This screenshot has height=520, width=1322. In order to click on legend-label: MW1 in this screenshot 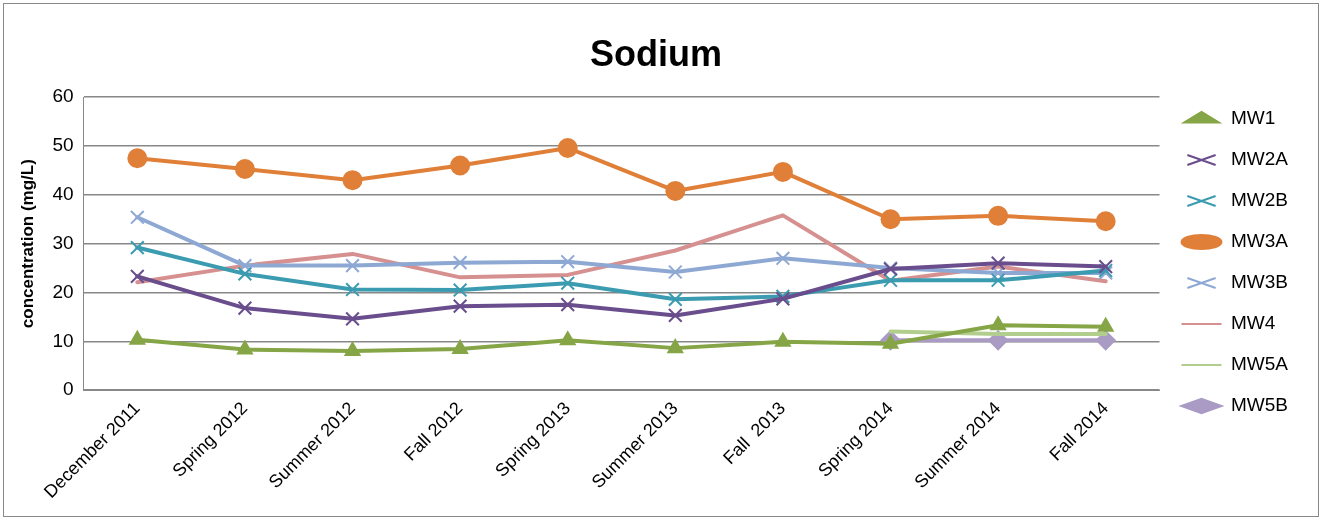, I will do `click(1253, 118)`.